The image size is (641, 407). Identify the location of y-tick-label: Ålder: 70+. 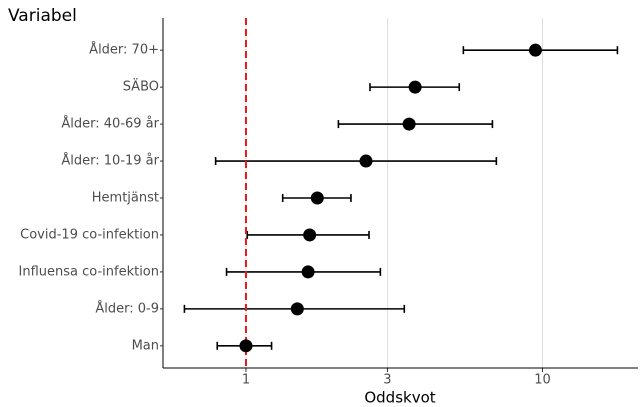
(124, 50).